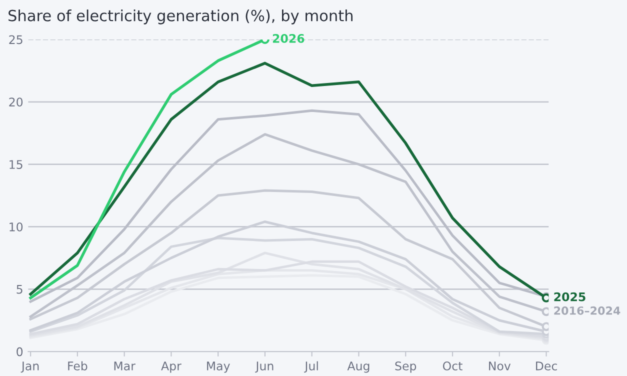  Describe the element at coordinates (16, 227) in the screenshot. I see `y-tick-label: 10` at that location.